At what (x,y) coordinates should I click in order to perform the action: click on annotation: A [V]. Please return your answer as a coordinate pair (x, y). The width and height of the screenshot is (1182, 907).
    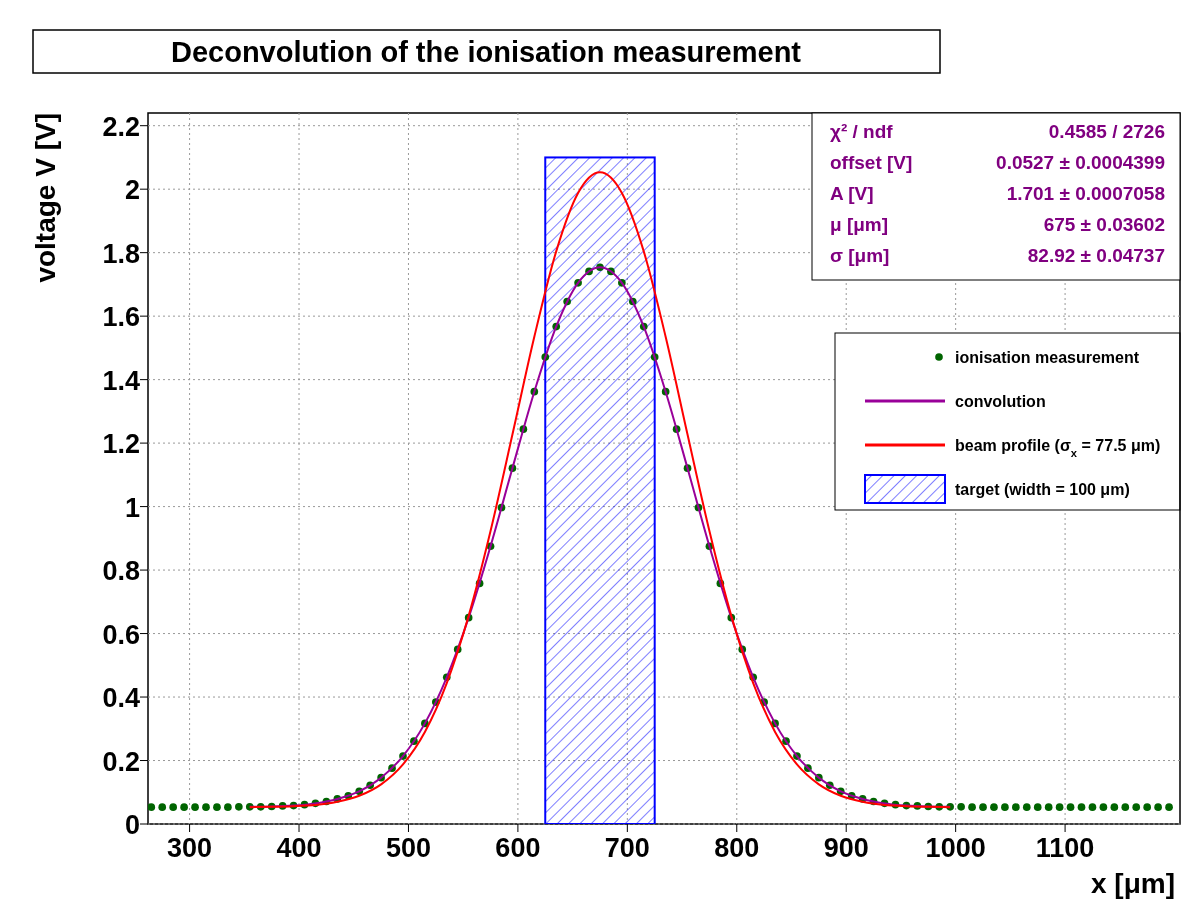
    Looking at the image, I should click on (852, 193).